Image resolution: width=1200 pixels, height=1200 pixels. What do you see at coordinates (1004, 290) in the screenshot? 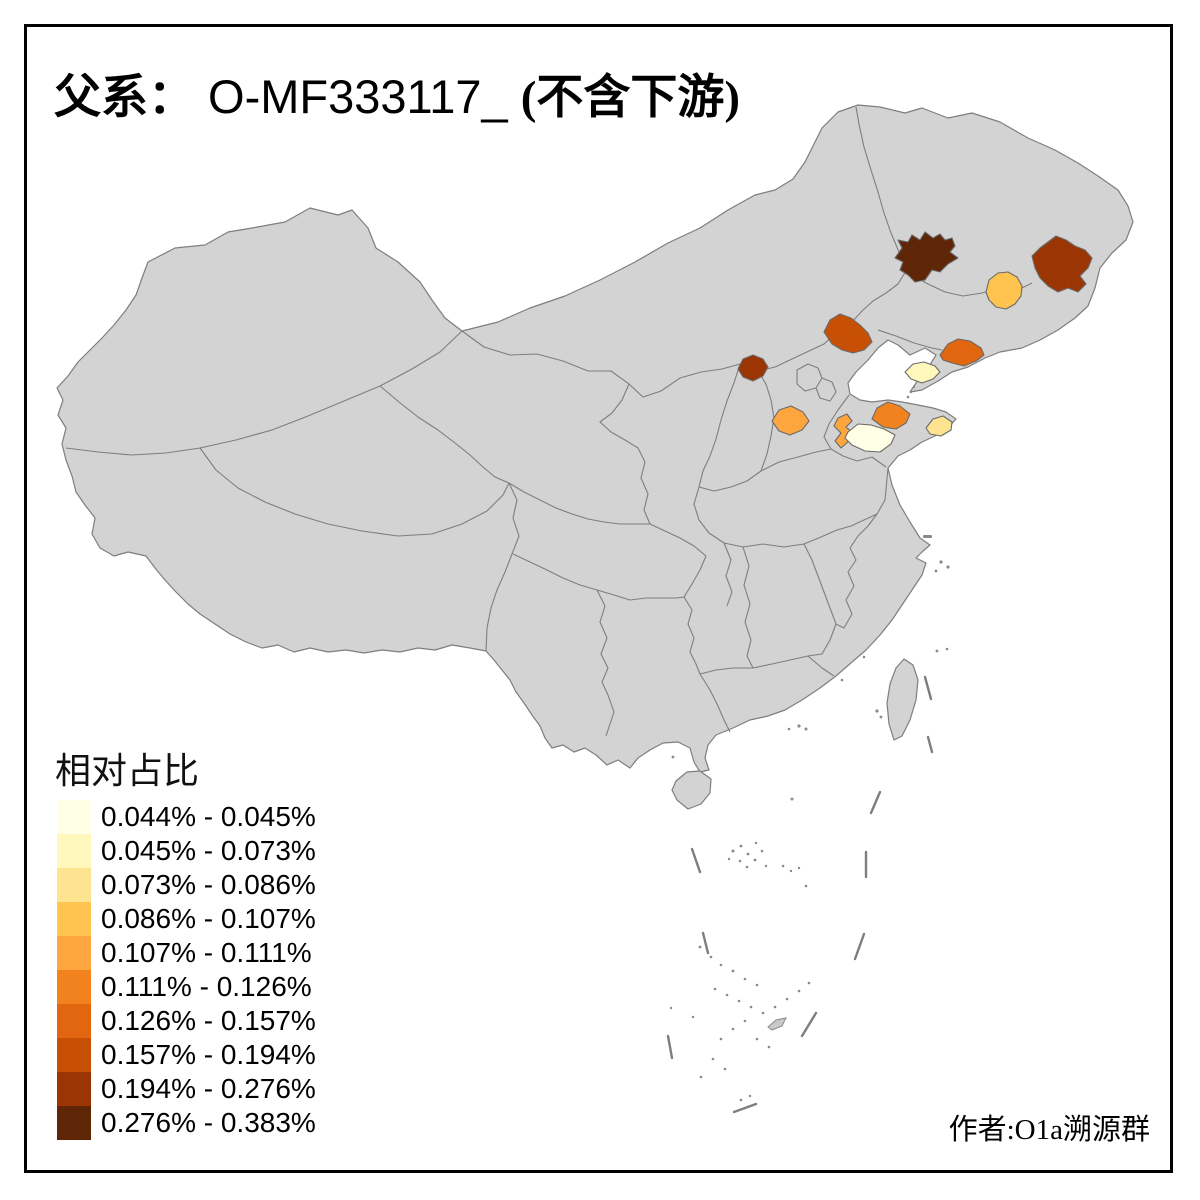
I see `map-region-northeast-center` at bounding box center [1004, 290].